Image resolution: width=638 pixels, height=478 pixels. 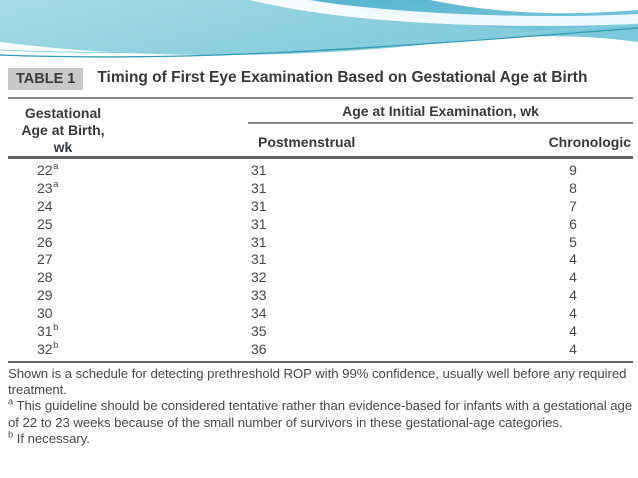 What do you see at coordinates (63, 113) in the screenshot?
I see `column-header-line: Gestational` at bounding box center [63, 113].